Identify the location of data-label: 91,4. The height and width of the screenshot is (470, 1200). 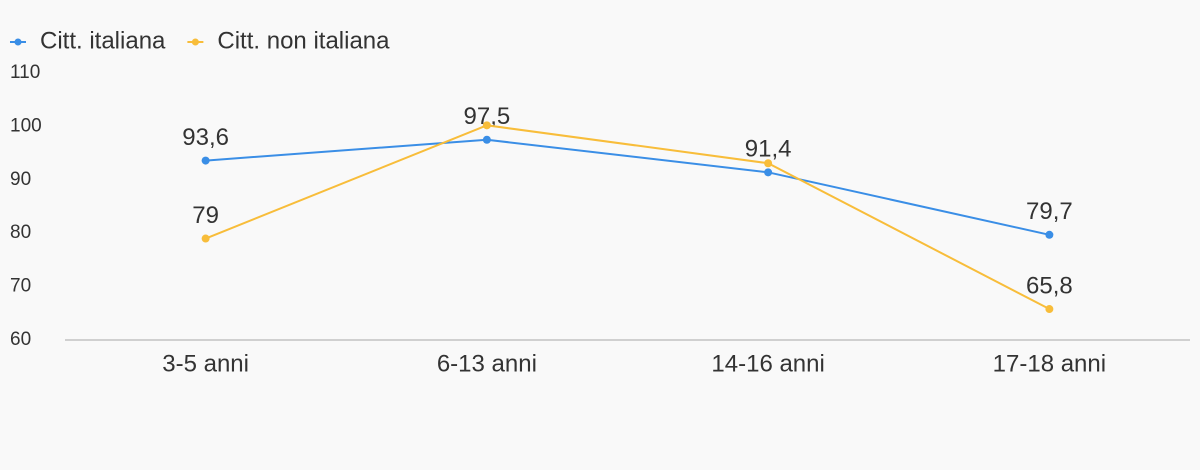
(768, 149).